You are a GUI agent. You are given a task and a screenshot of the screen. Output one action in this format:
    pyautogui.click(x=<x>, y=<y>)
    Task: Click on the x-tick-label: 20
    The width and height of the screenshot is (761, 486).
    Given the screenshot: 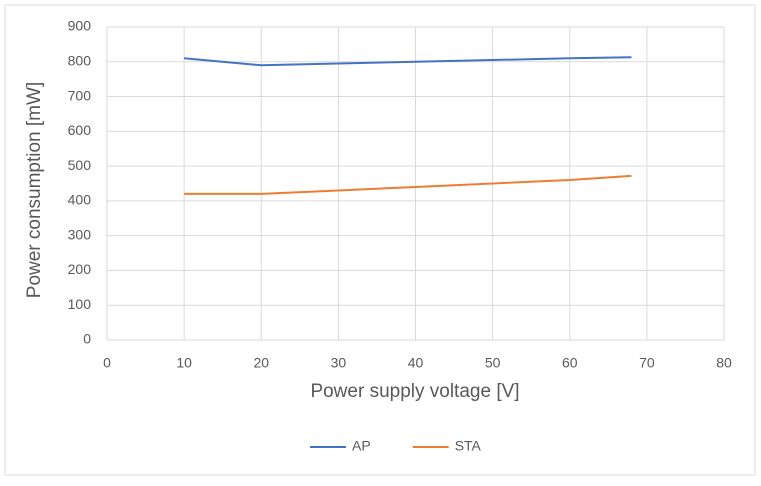 What is the action you would take?
    pyautogui.click(x=261, y=363)
    